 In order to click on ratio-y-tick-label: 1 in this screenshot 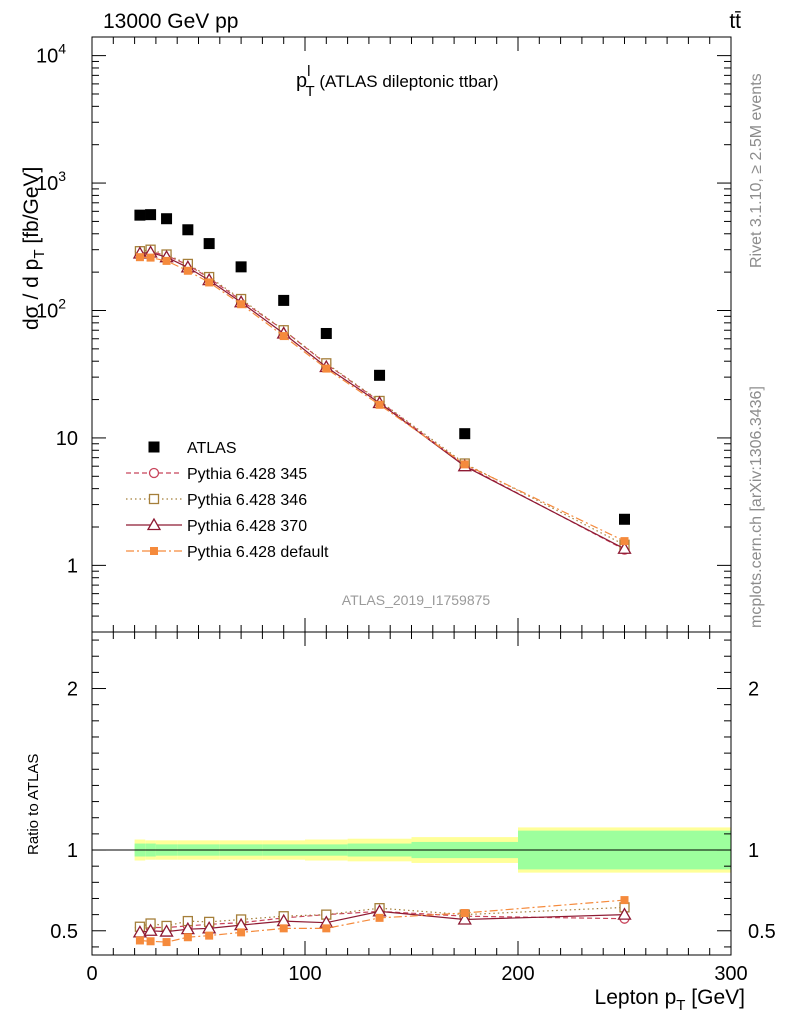, I will do `click(72, 851)`.